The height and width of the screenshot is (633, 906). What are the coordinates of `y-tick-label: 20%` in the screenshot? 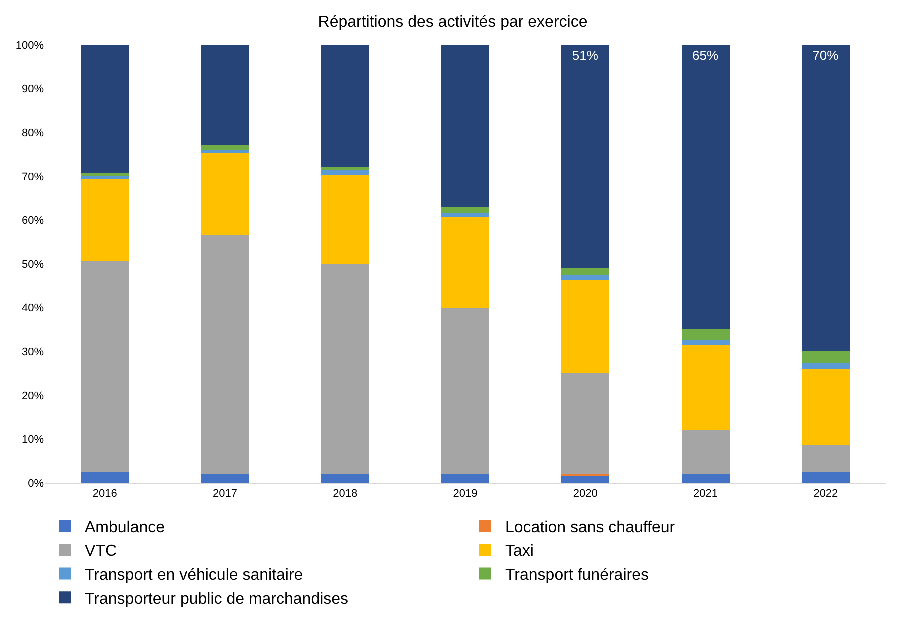 It's located at (33, 396).